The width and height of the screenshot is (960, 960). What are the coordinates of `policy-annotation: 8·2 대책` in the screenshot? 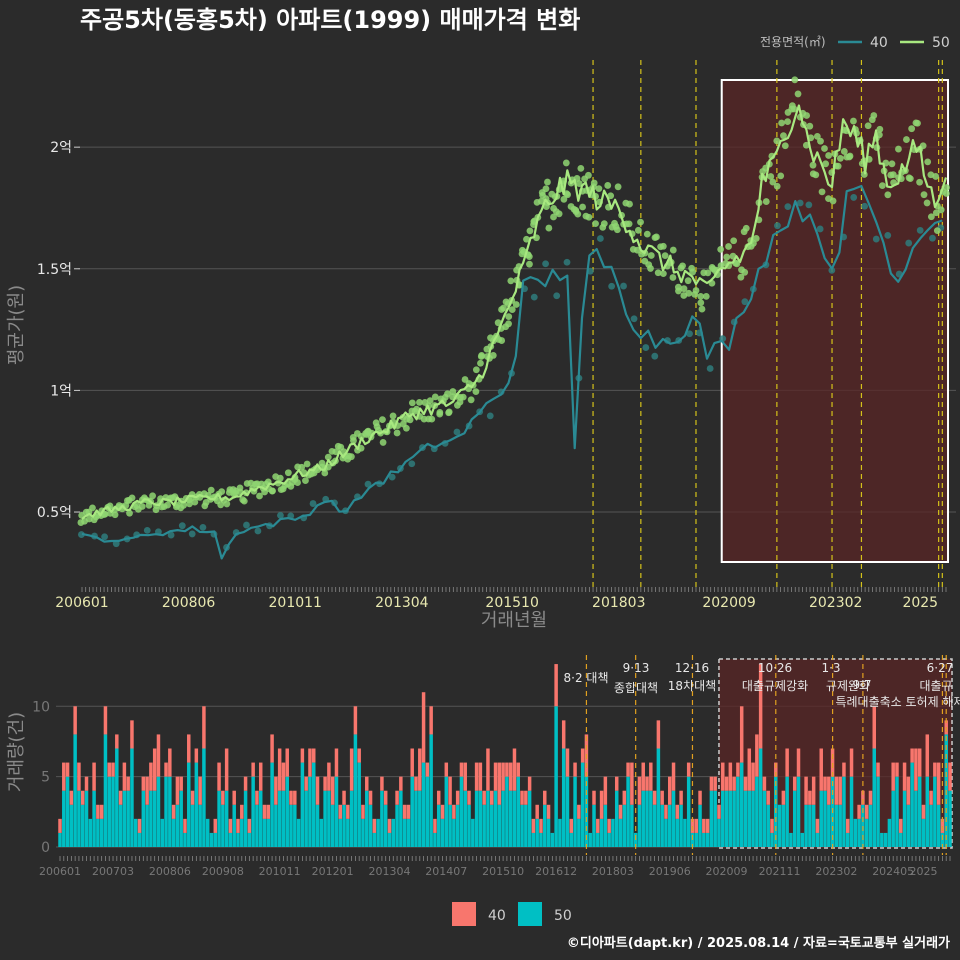 It's located at (586, 677).